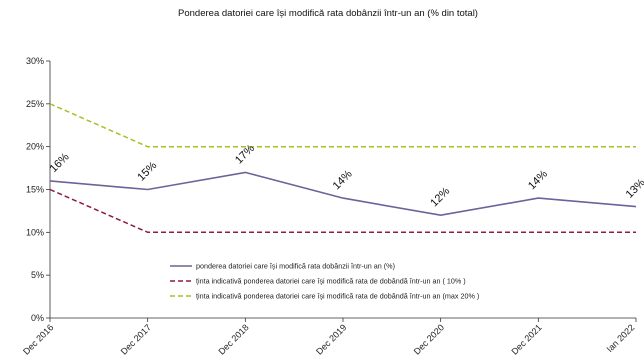 The image size is (644, 364). Describe the element at coordinates (35, 104) in the screenshot. I see `y-tick-label: 25%` at that location.